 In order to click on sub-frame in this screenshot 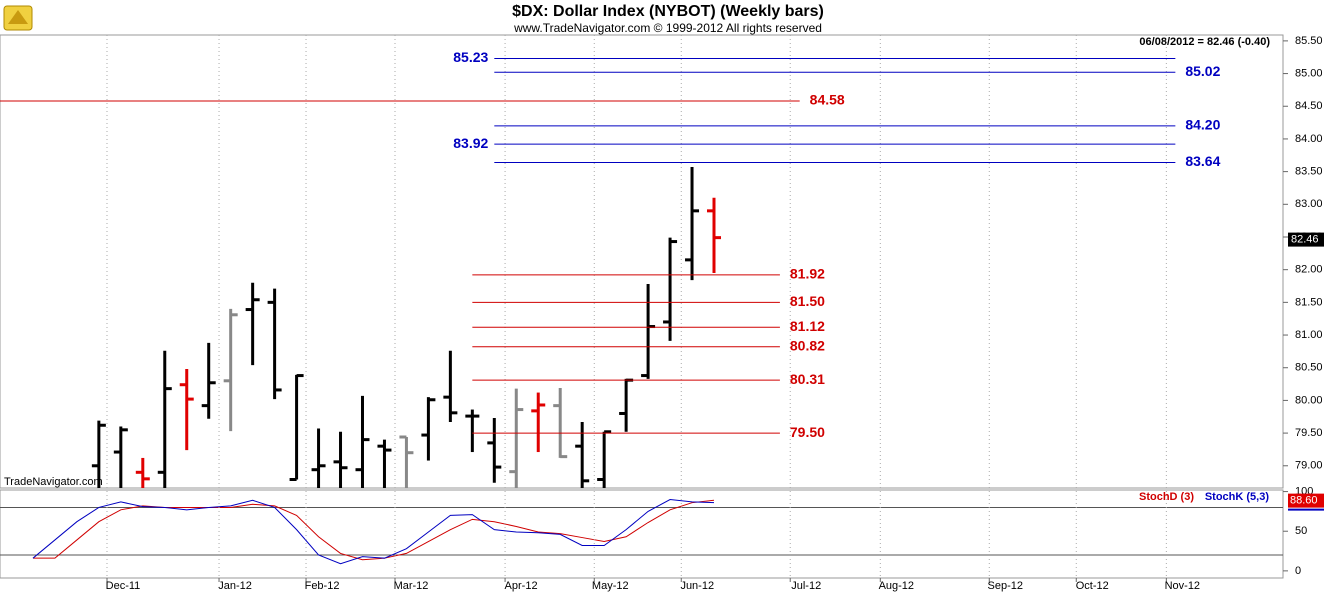, I will do `click(642, 534)`.